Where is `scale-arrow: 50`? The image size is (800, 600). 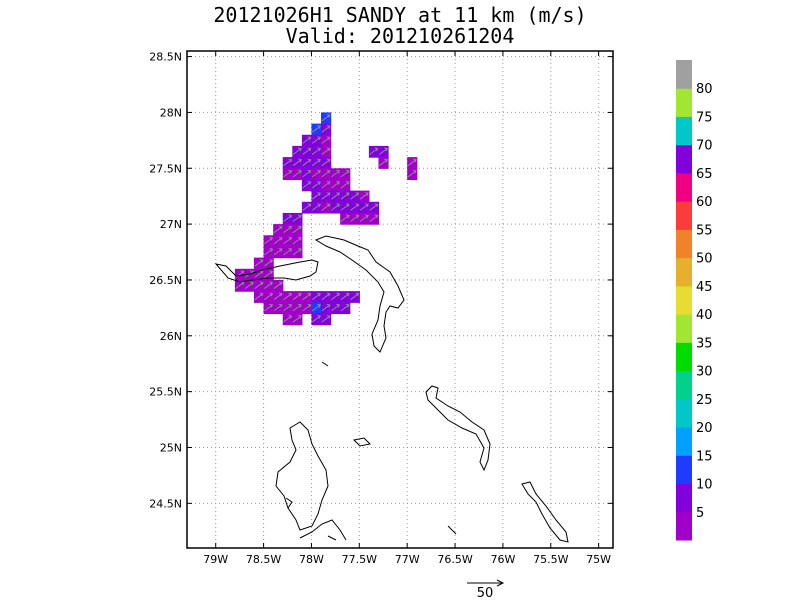 scale-arrow: 50 is located at coordinates (486, 589).